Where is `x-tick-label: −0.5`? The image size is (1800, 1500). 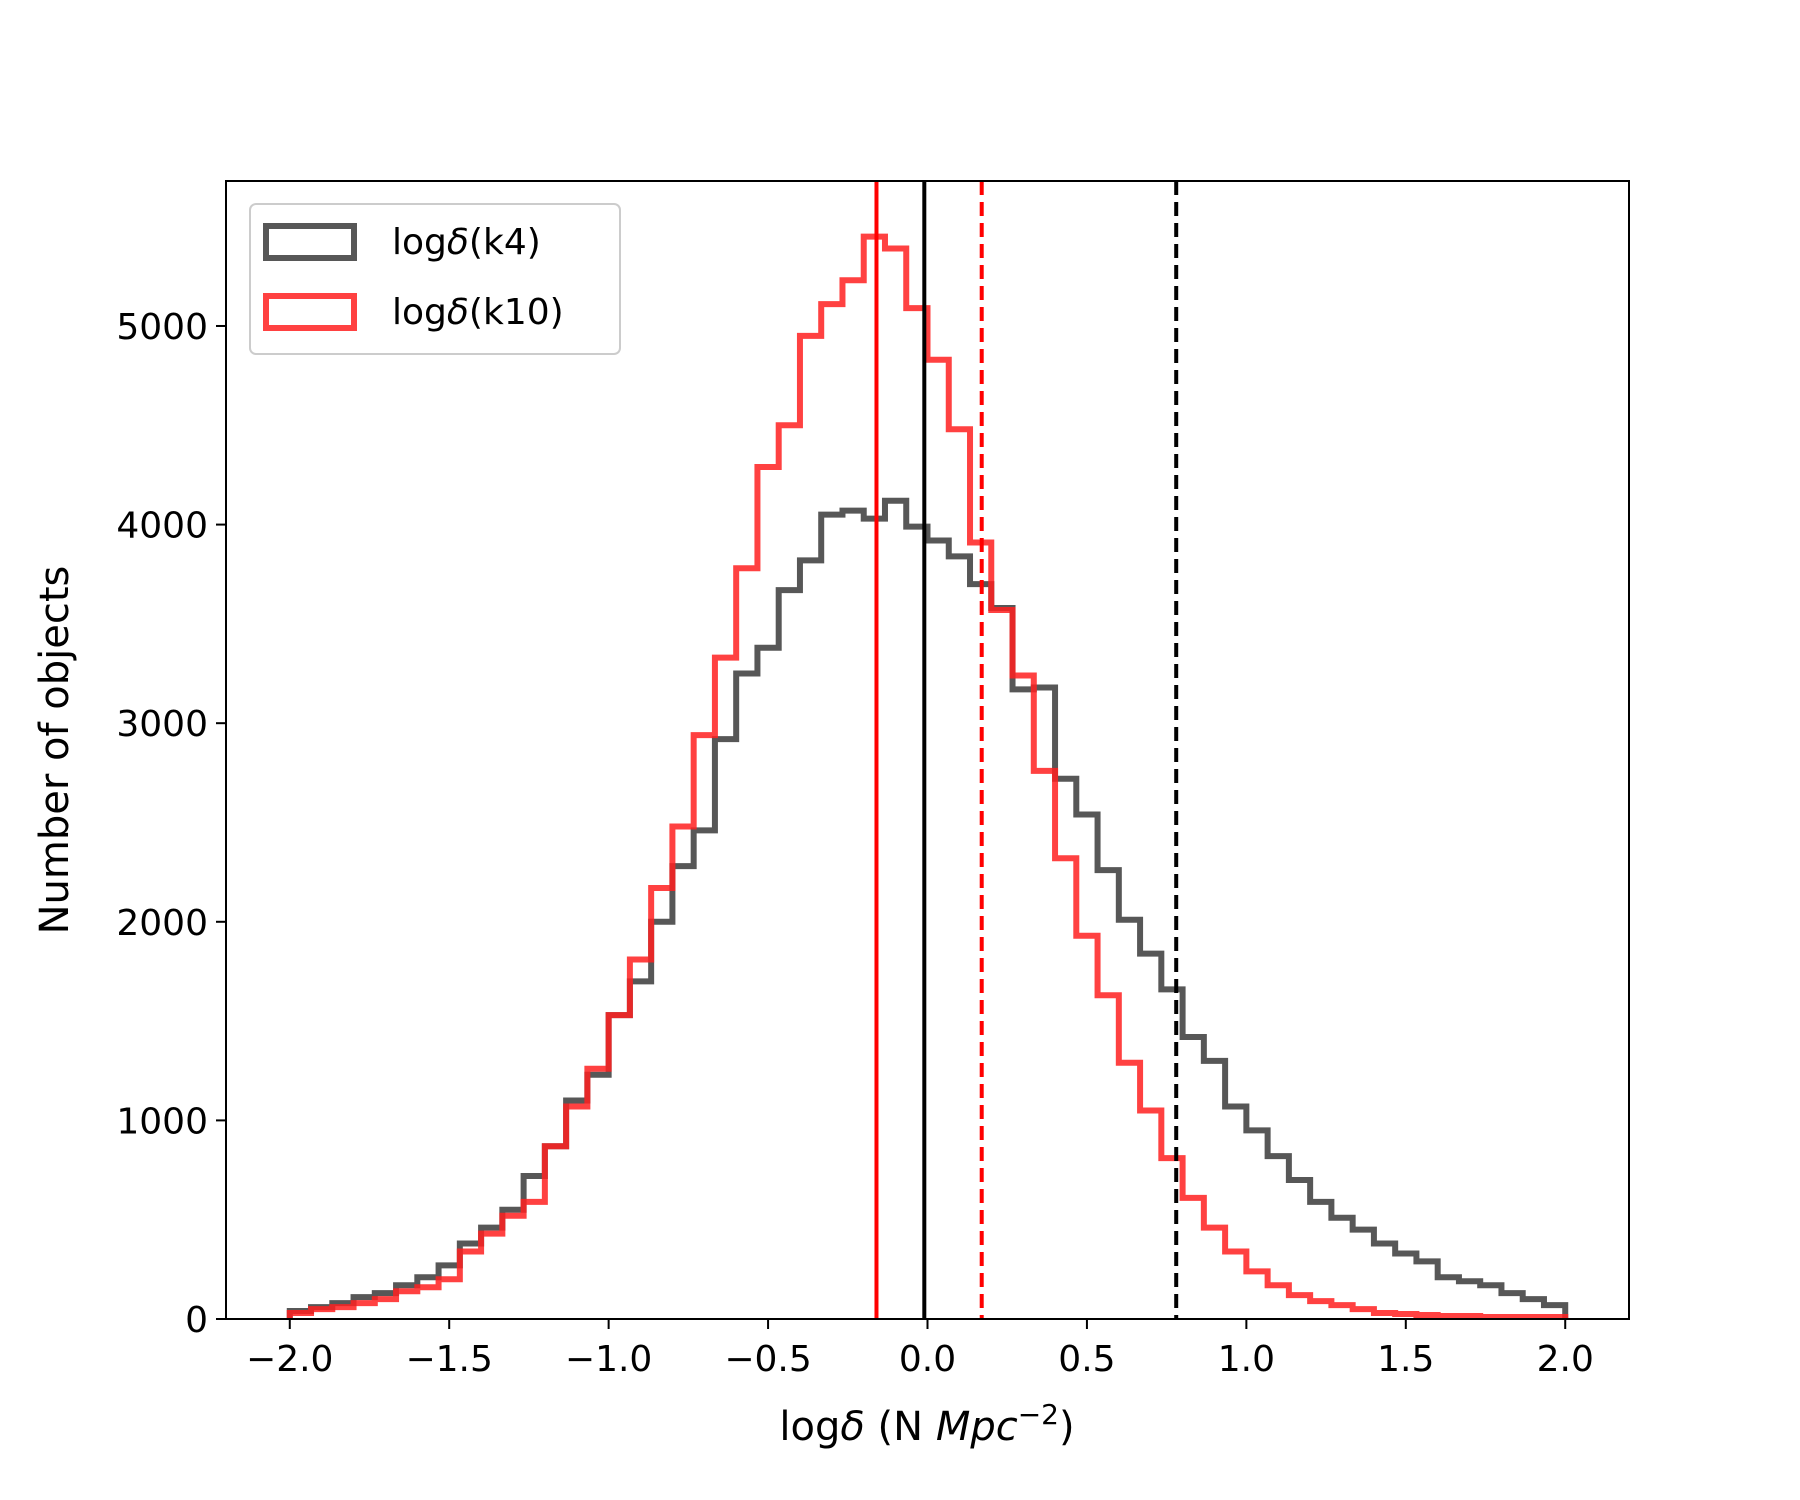 x-tick-label: −0.5 is located at coordinates (767, 1359).